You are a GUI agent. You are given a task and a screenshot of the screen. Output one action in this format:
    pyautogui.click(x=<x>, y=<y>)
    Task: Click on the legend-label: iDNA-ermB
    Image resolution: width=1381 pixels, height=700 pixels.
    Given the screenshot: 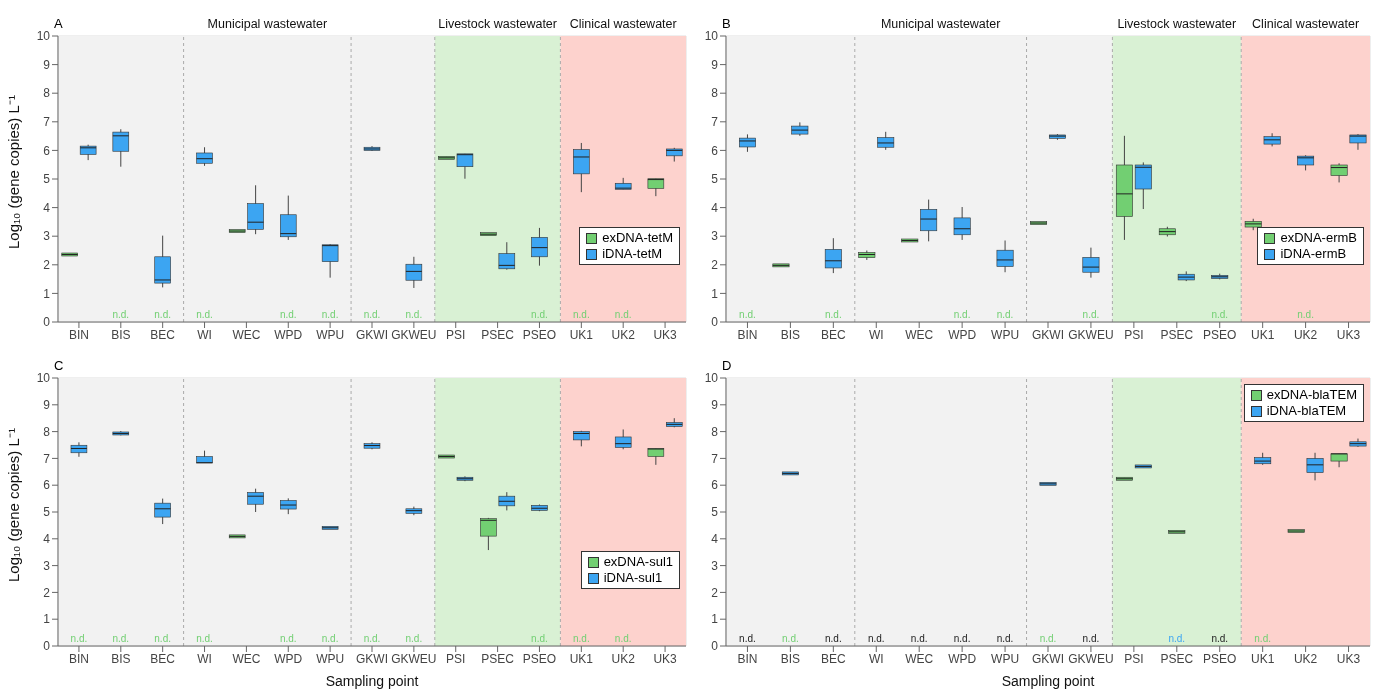 What is the action you would take?
    pyautogui.click(x=1313, y=254)
    